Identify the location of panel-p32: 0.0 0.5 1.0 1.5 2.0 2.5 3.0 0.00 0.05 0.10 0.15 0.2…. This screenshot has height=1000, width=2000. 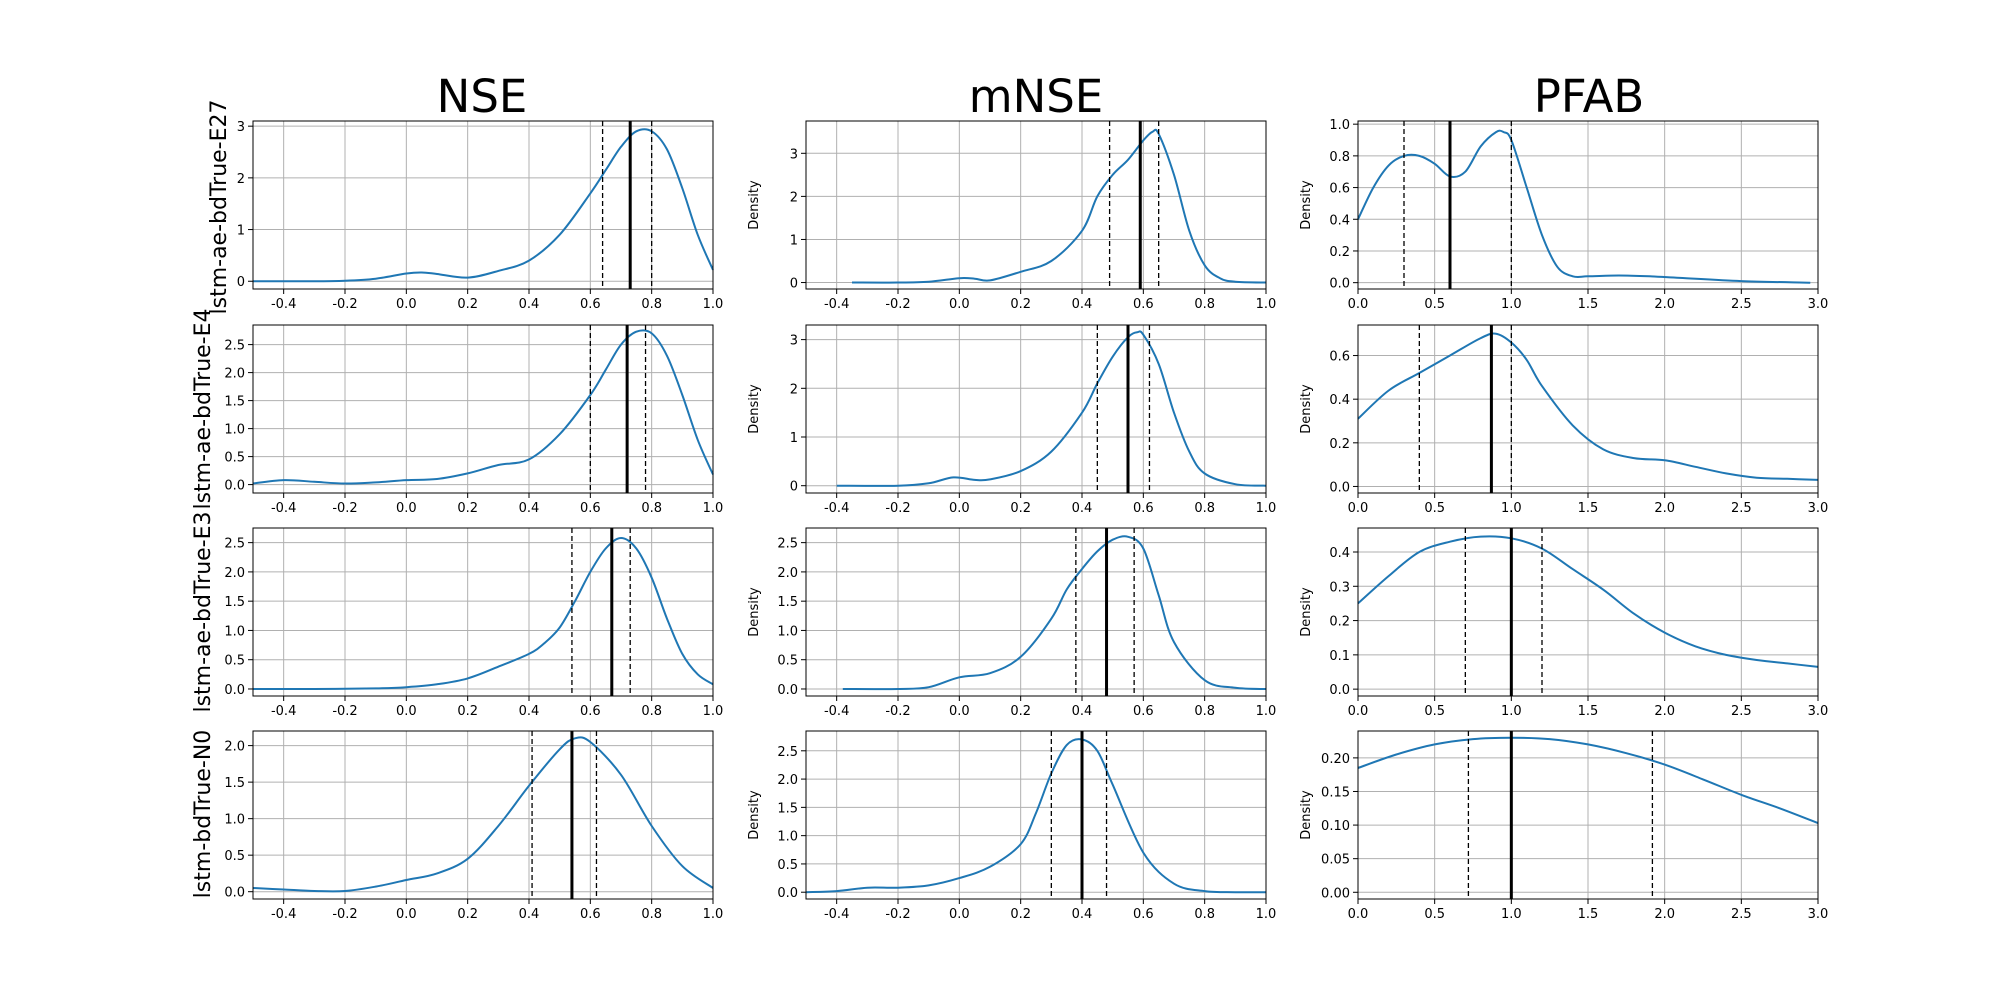
(1563, 826).